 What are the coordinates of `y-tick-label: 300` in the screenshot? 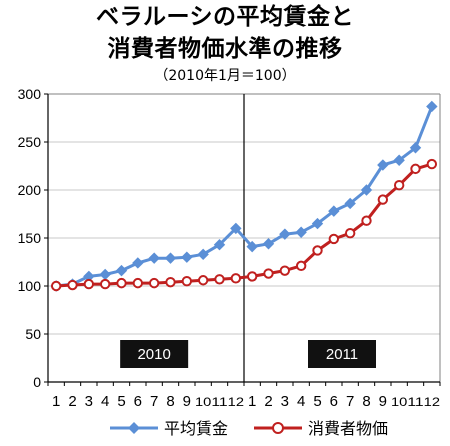 It's located at (30, 94).